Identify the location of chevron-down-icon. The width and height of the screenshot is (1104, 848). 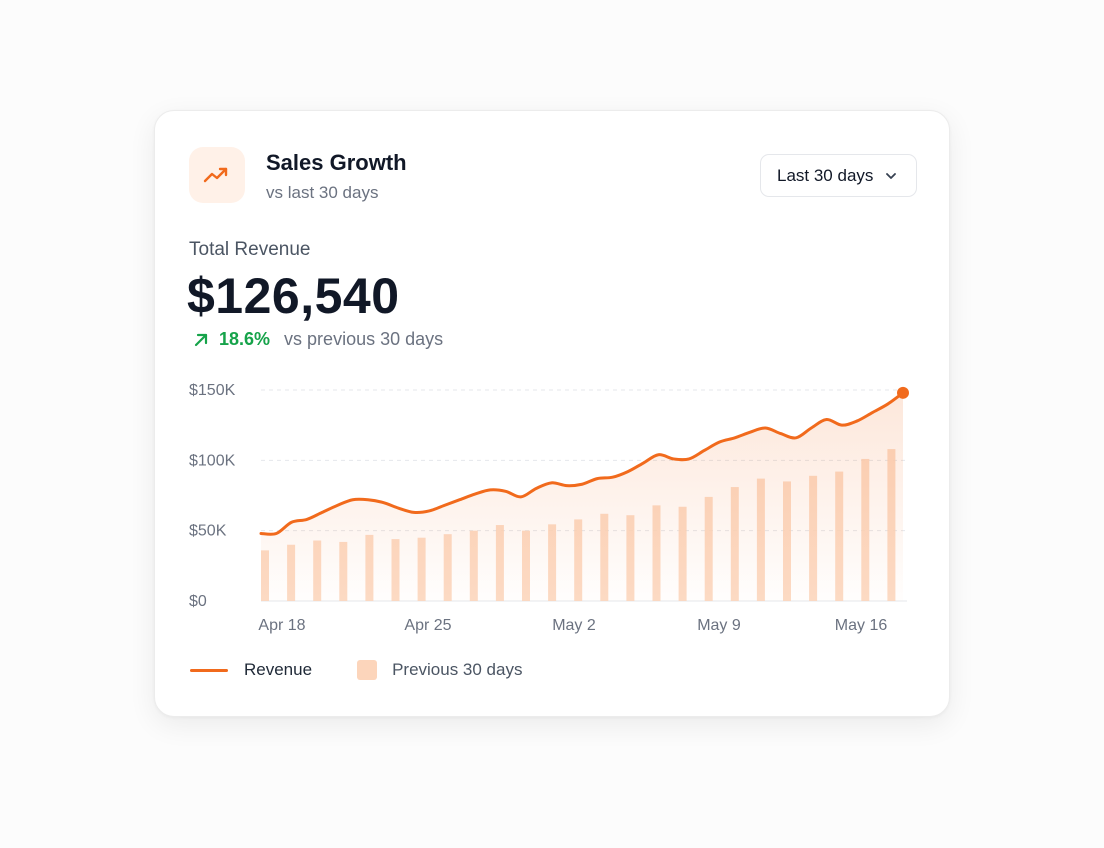
(891, 175).